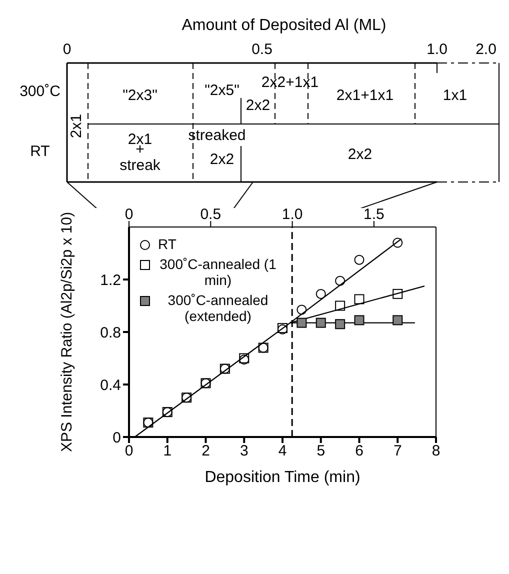 Image resolution: width=509 pixels, height=574 pixels. Describe the element at coordinates (262, 49) in the screenshot. I see `text: 0.5` at that location.